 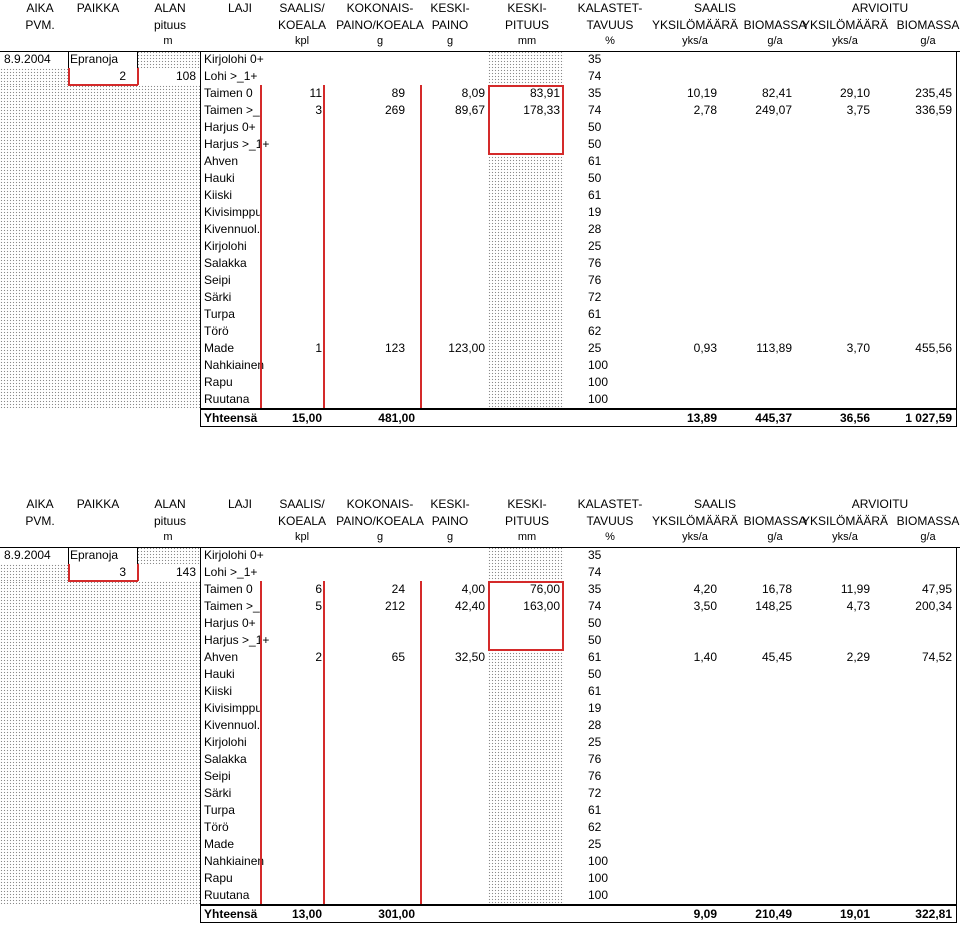 I want to click on est-biomass-cell: 455,56, so click(x=933, y=348).